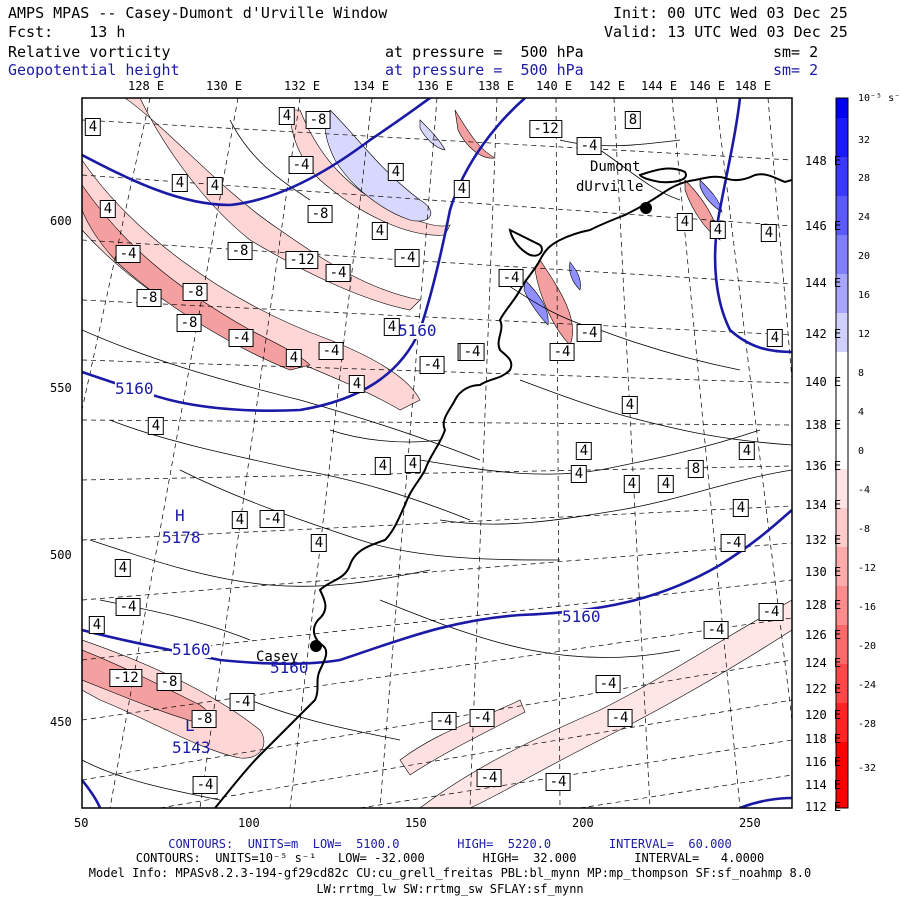 The height and width of the screenshot is (900, 900). Describe the element at coordinates (842, 722) in the screenshot. I see `colorbar-swatch-neg28` at that location.